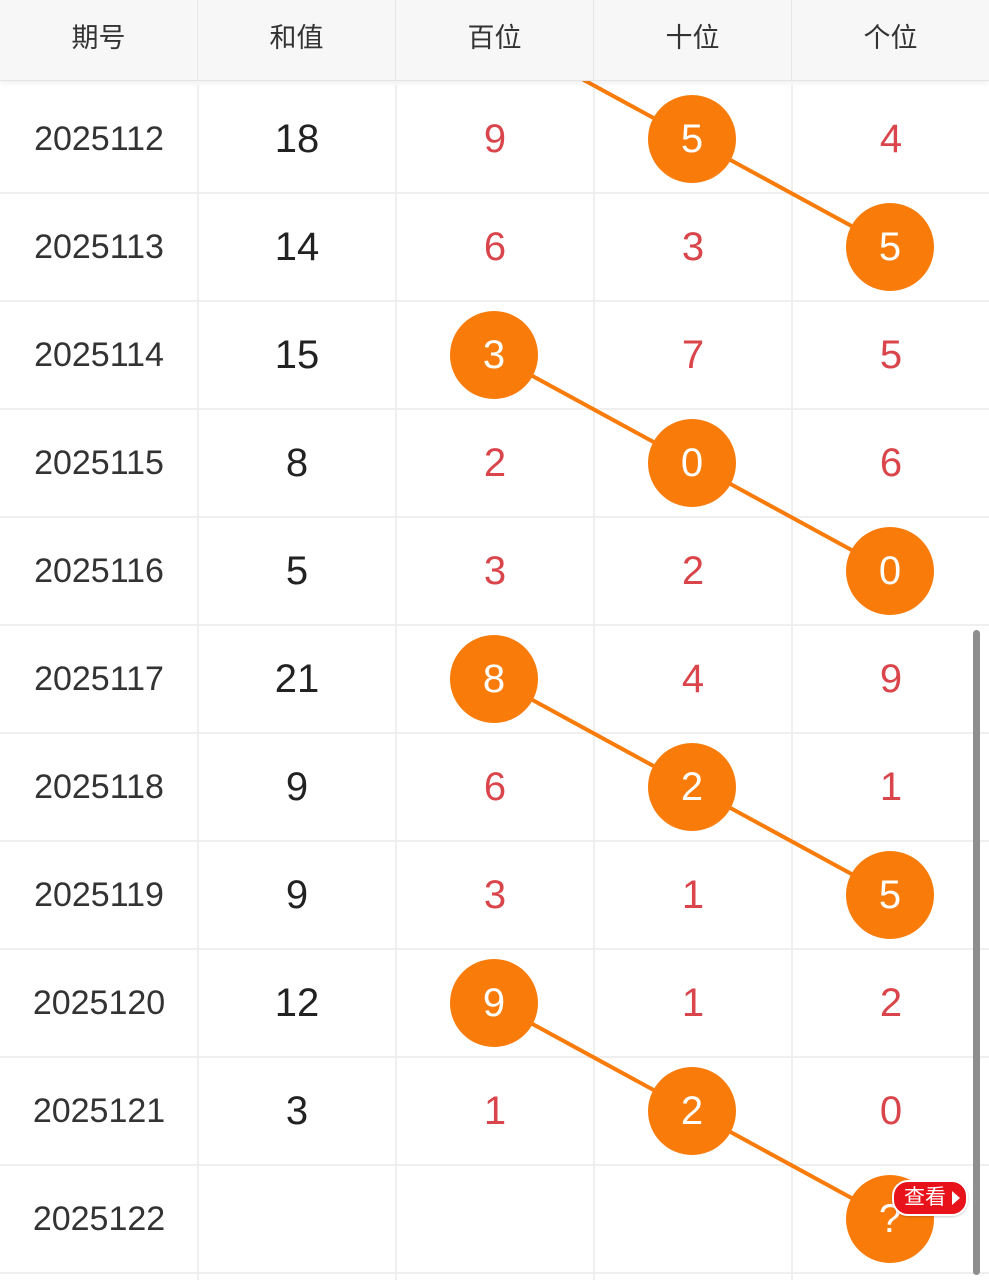 The image size is (989, 1280). What do you see at coordinates (891, 787) in the screenshot?
I see `cell-units: 1` at bounding box center [891, 787].